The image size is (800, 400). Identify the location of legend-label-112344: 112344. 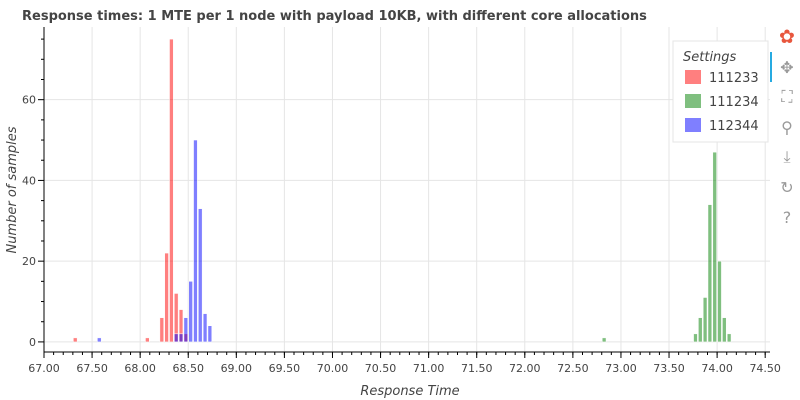
(734, 126).